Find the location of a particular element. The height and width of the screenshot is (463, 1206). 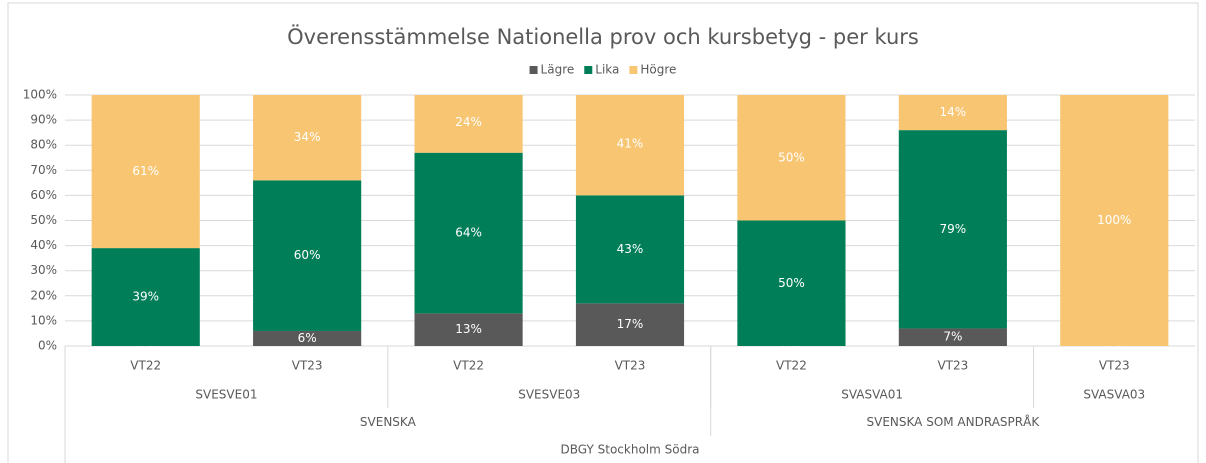

data-label: 34% is located at coordinates (307, 137).